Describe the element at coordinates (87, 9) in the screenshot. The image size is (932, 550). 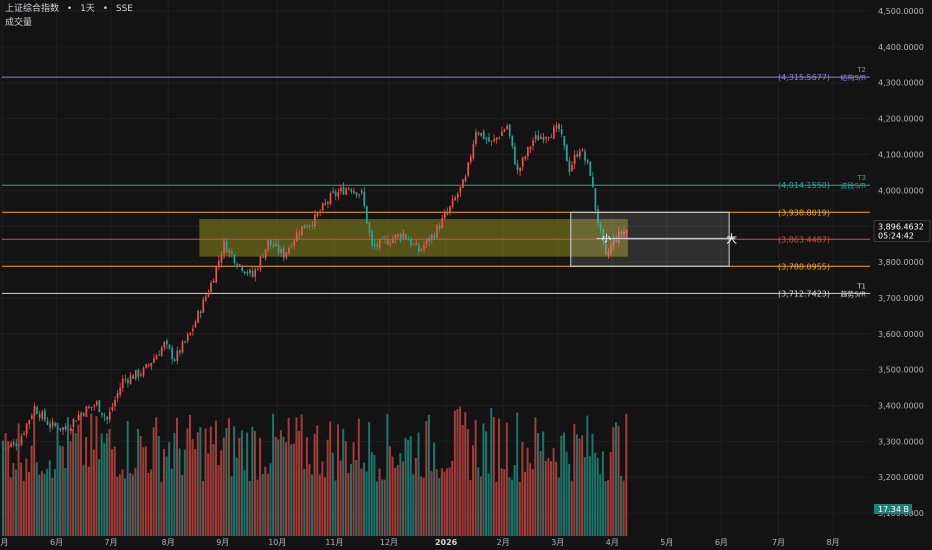
I see `interval-label: 1天` at that location.